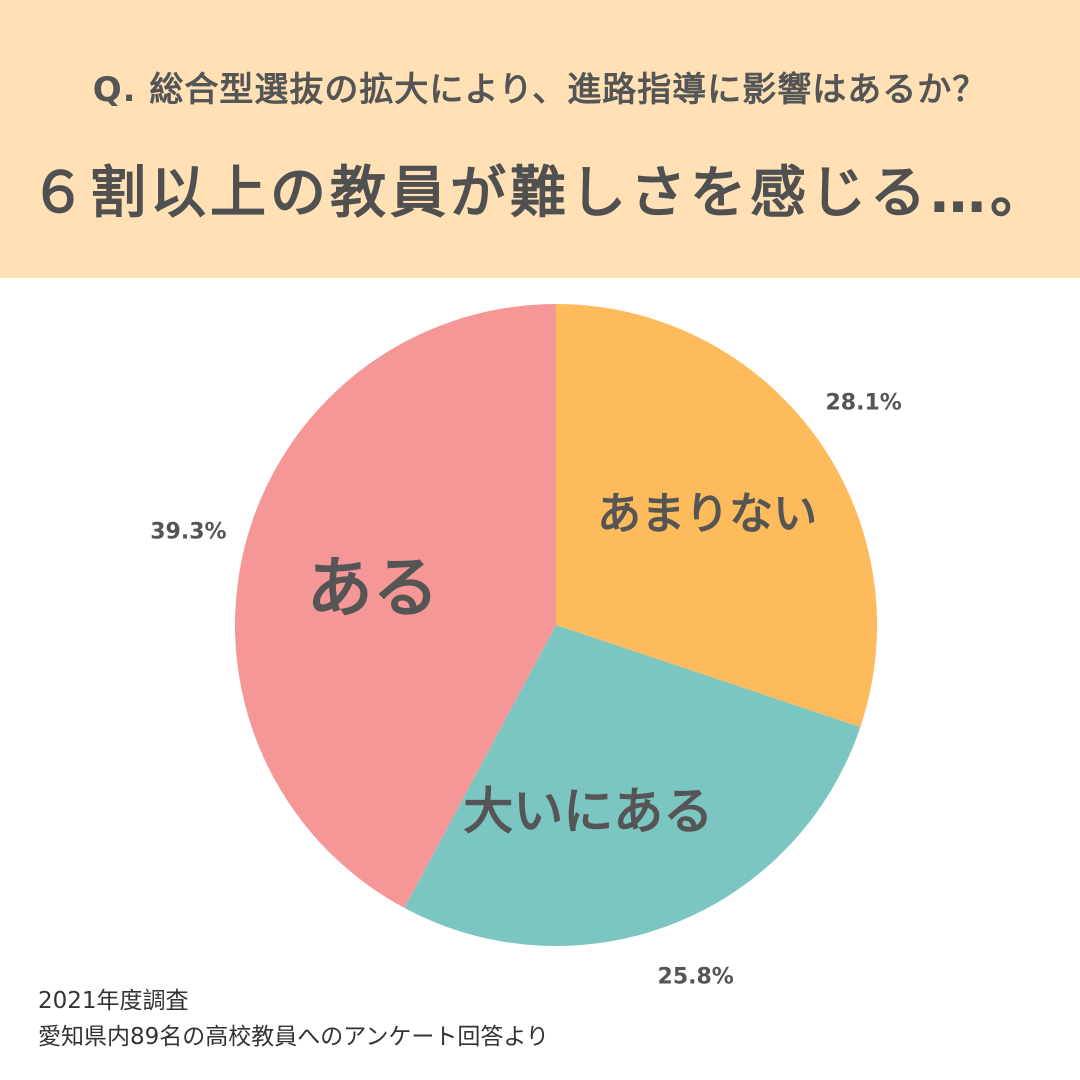  I want to click on question-text: Q. 総合型選抜の拡大により、進路指導に影響はあるか？, so click(540, 90).